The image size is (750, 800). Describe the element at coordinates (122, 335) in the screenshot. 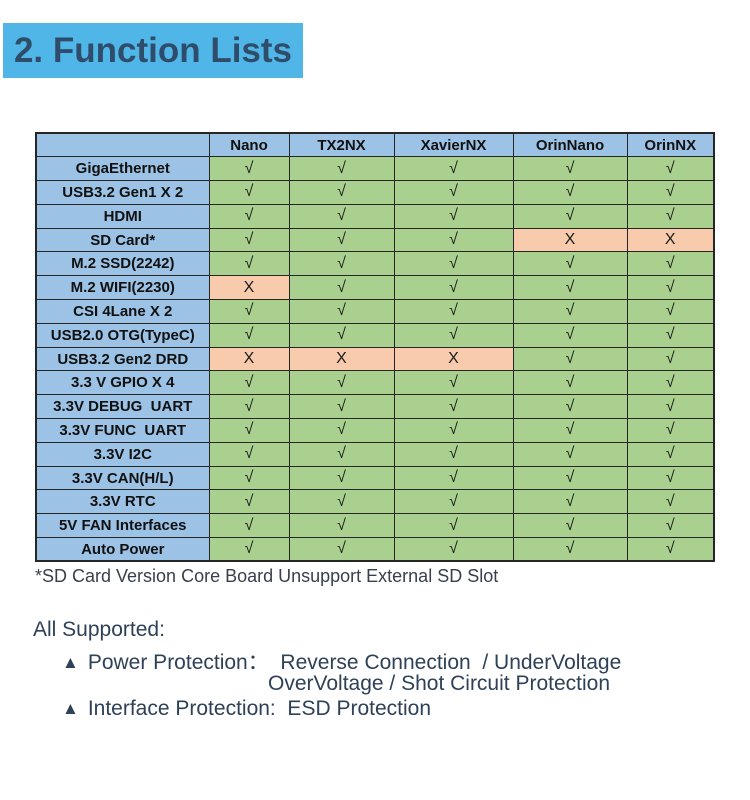

I see `row-header: USB2.0 OTG(TypeC)` at that location.